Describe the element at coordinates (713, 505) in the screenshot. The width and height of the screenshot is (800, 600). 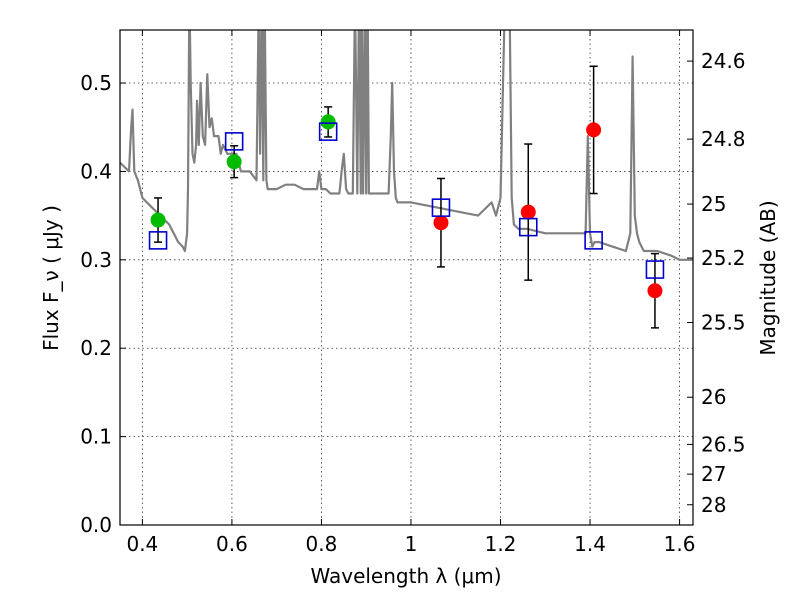
I see `magnitude-tick-label: 28` at that location.